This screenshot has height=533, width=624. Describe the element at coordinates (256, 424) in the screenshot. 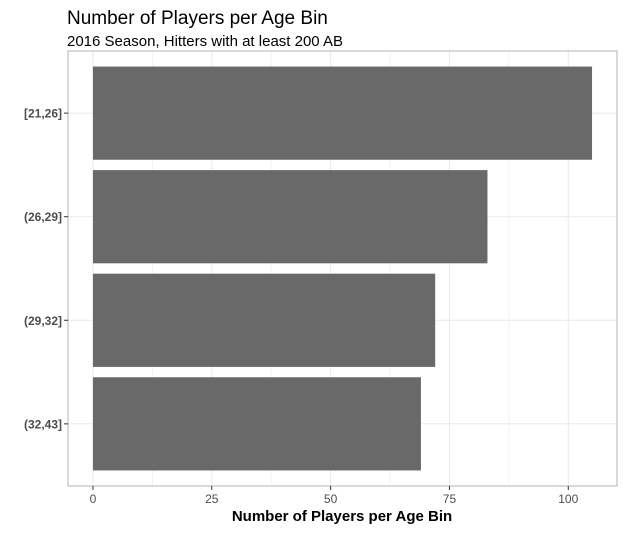

I see `bar-(32,43]` at that location.